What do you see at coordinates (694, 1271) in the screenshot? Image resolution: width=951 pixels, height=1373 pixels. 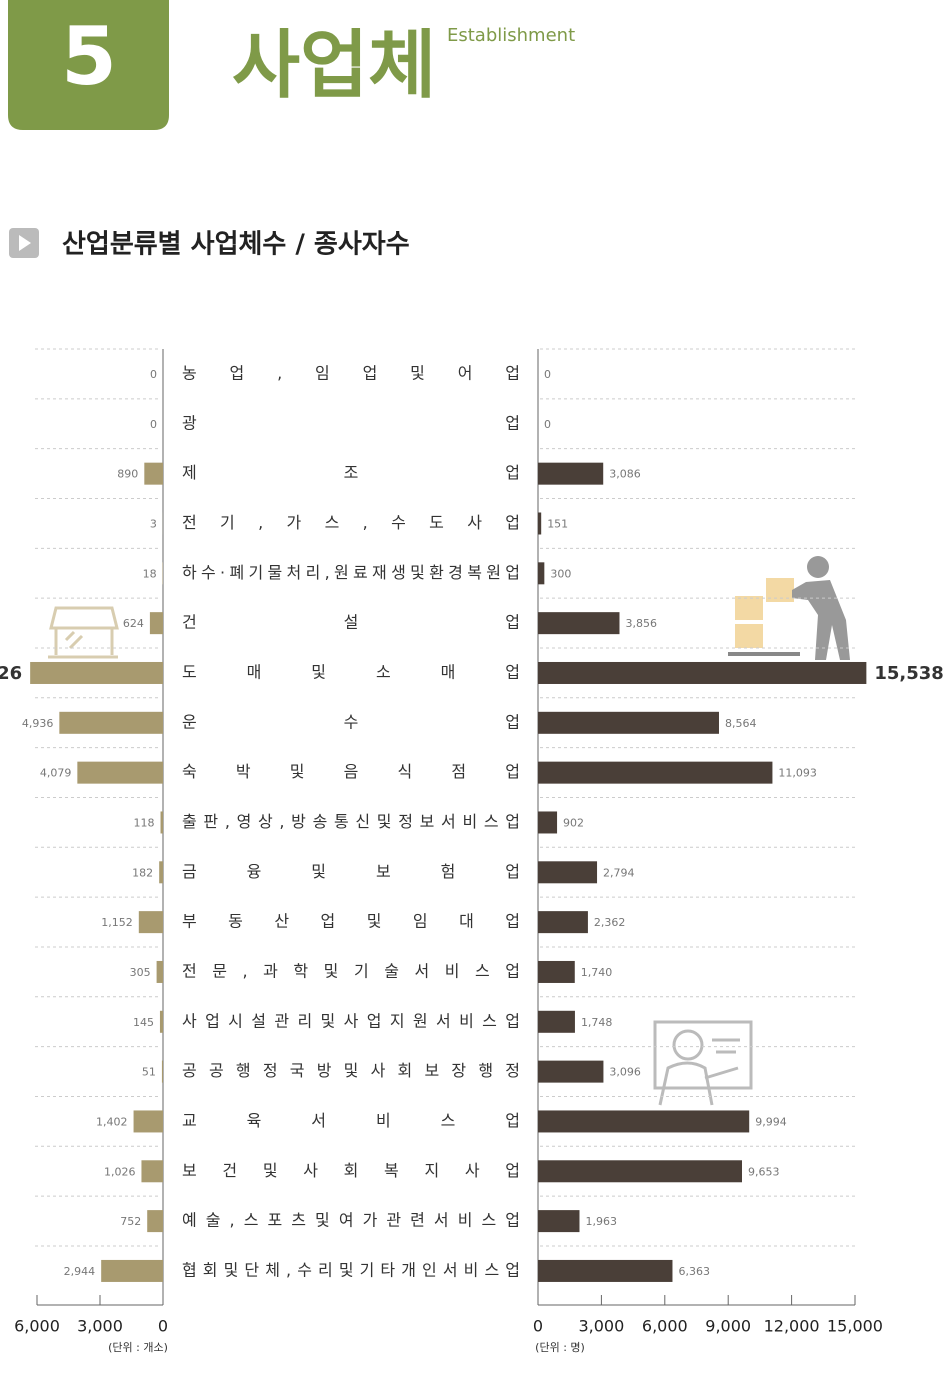 I see `value-label: 6,363` at bounding box center [694, 1271].